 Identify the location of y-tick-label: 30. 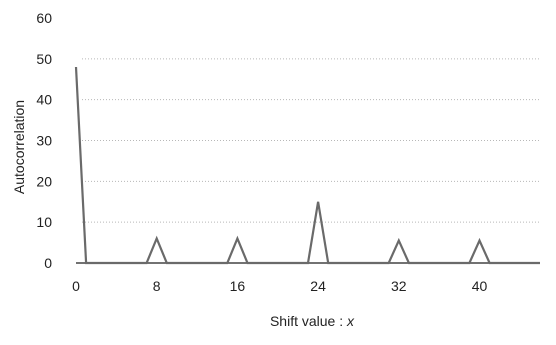
(44, 141).